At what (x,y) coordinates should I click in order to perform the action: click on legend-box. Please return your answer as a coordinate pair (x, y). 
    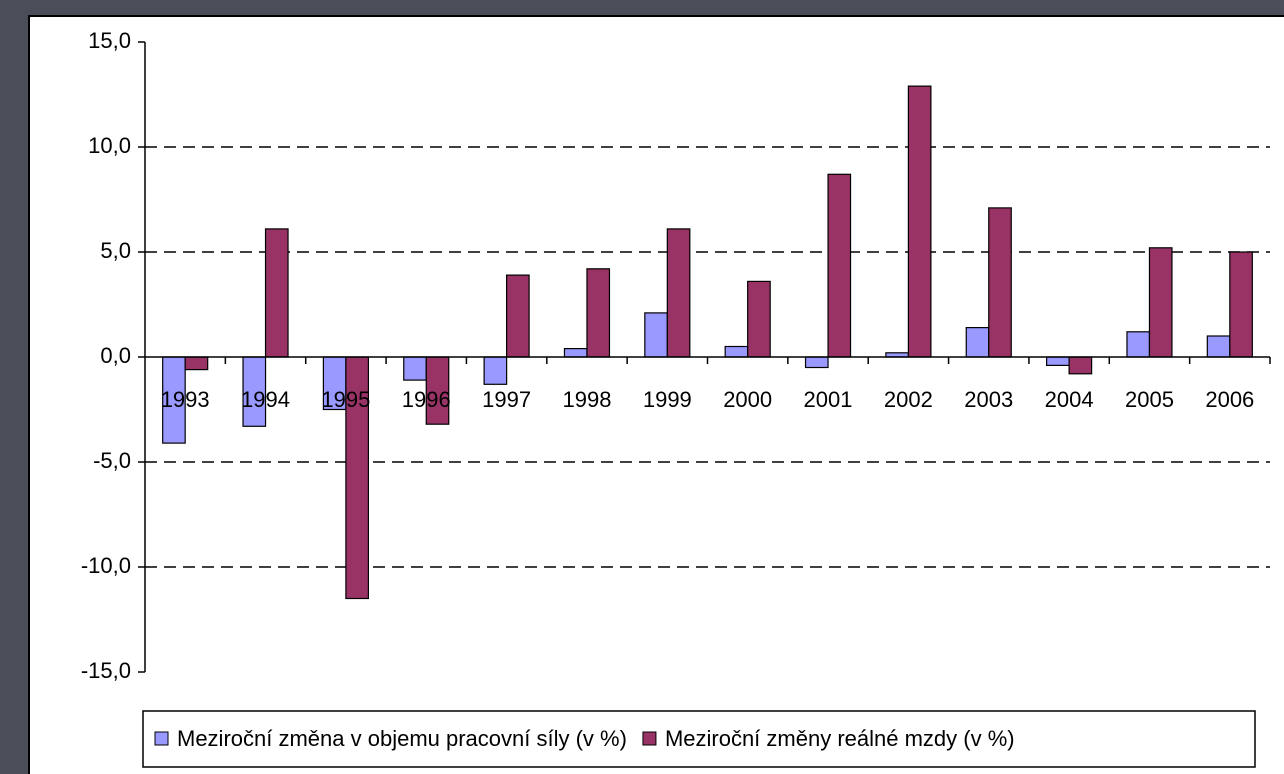
    Looking at the image, I should click on (699, 739).